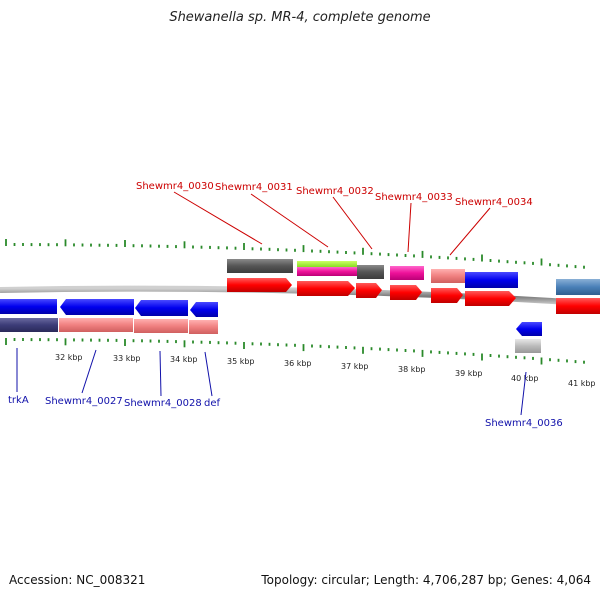 This screenshot has width=600, height=600. I want to click on map-title: Shewanella sp. MR-4, complete genome, so click(300, 17).